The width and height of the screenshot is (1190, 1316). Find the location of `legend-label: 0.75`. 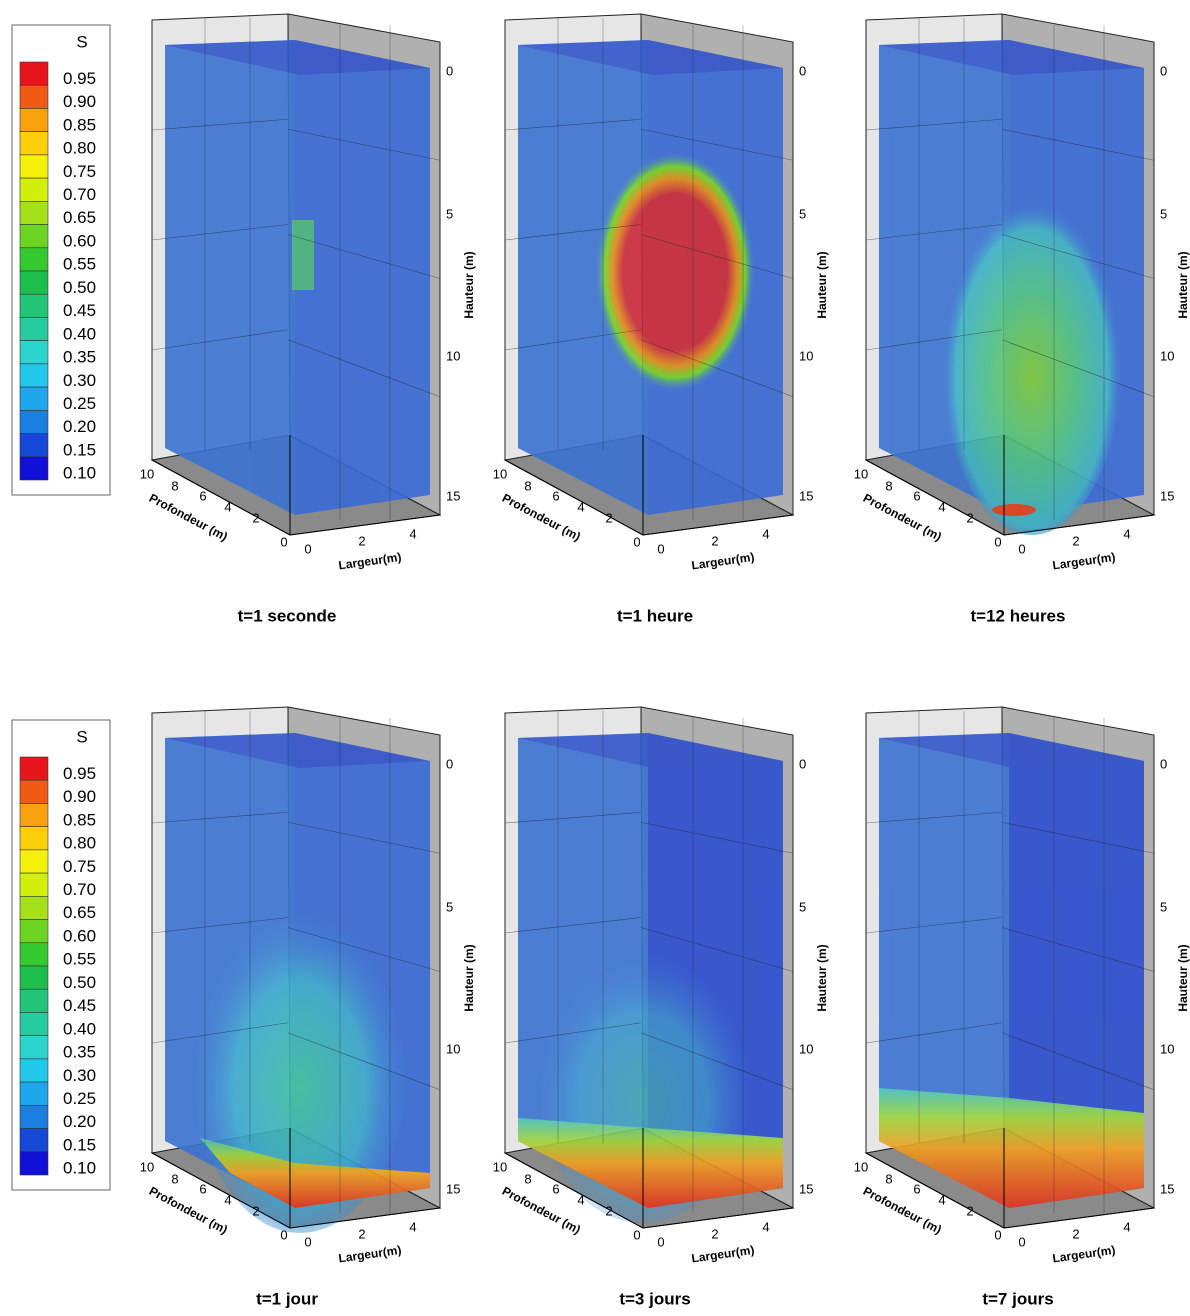

legend-label: 0.75 is located at coordinates (79, 171).